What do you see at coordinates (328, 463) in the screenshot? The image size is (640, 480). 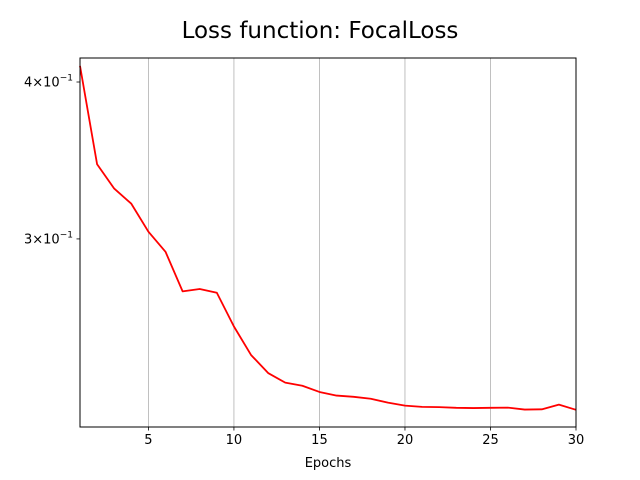 I see `x-axis-label: Epochs` at bounding box center [328, 463].